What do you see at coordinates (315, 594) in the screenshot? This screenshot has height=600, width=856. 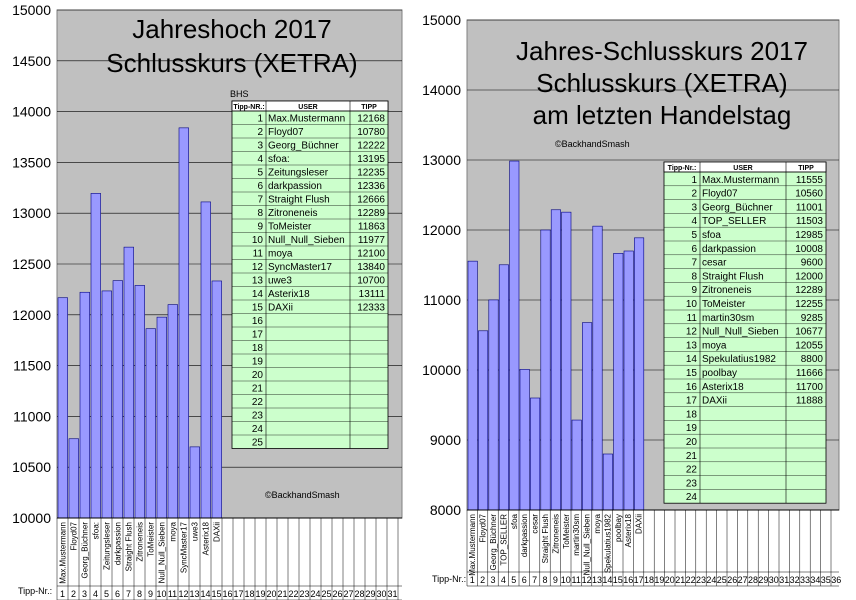 I see `tipp-number: 24` at bounding box center [315, 594].